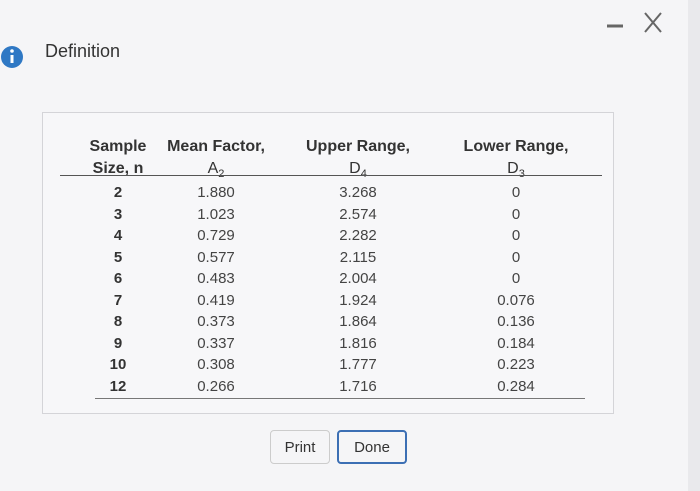 The image size is (700, 491). Describe the element at coordinates (216, 257) in the screenshot. I see `table-cell: 0.577` at that location.